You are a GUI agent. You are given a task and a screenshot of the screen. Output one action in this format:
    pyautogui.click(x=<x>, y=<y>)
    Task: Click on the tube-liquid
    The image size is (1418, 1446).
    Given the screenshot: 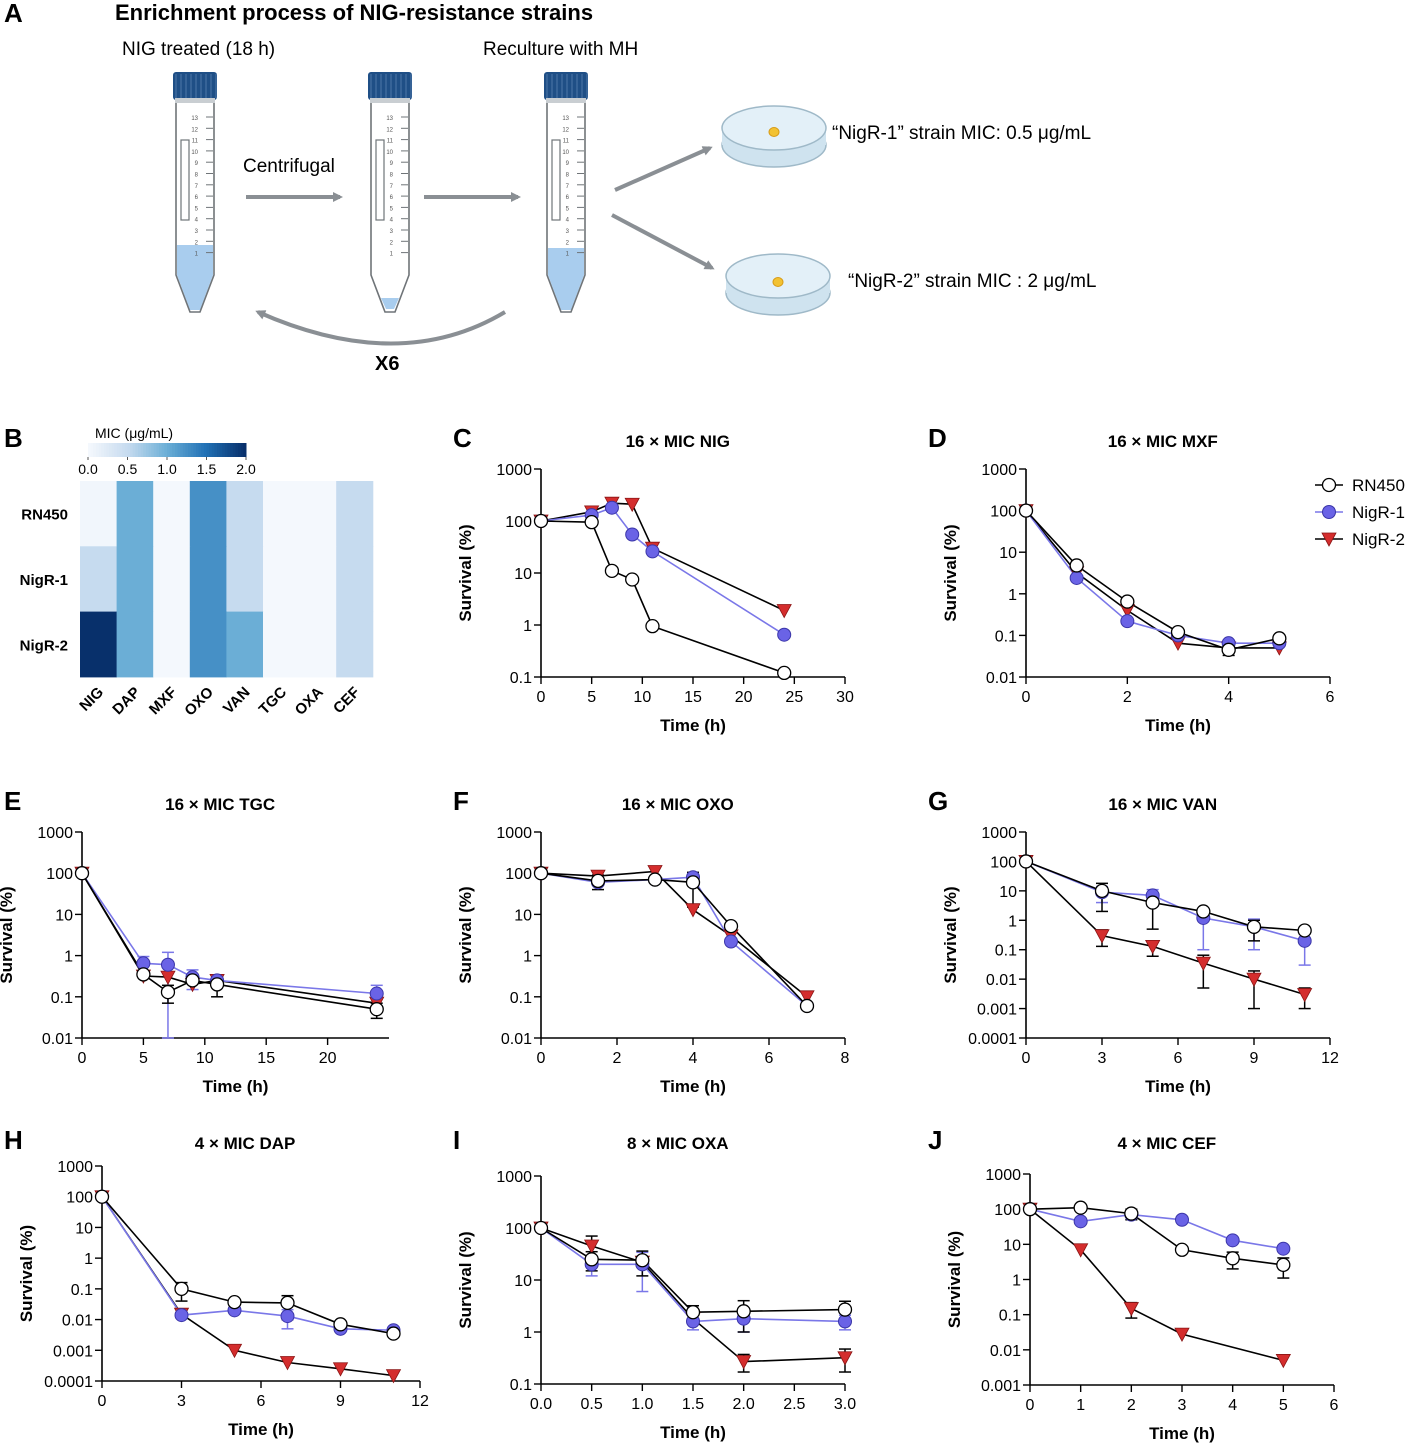 What is the action you would take?
    pyautogui.click(x=566, y=279)
    